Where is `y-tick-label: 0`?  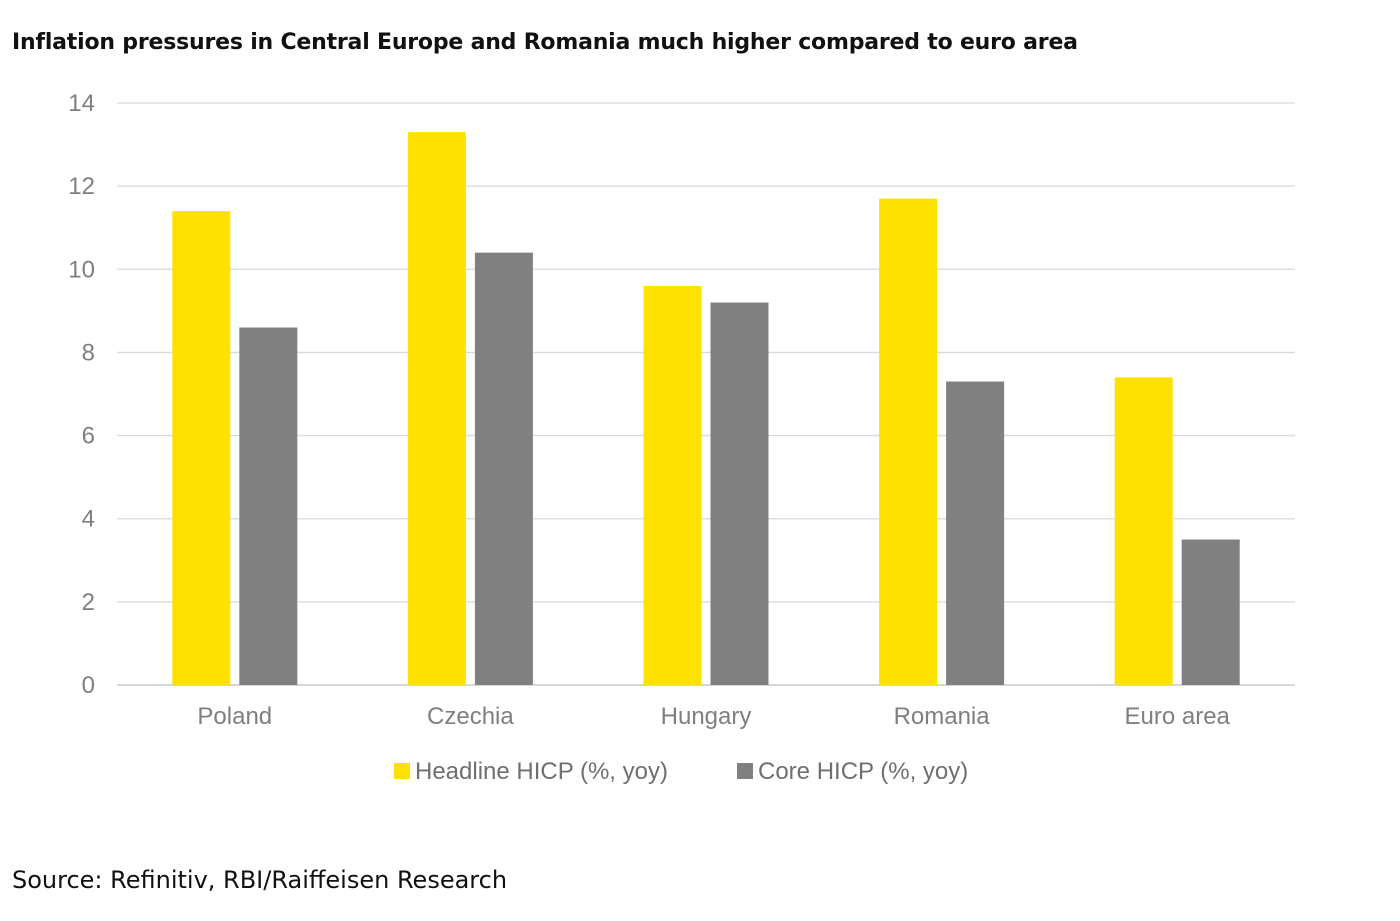
y-tick-label: 0 is located at coordinates (88, 685).